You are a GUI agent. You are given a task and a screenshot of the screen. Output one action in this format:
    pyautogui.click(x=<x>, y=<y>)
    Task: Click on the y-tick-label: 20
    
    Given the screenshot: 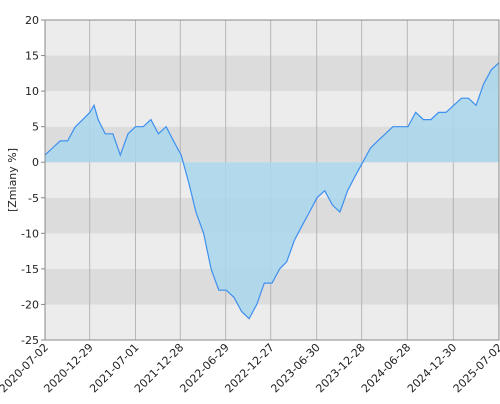 What is the action you would take?
    pyautogui.click(x=32, y=20)
    